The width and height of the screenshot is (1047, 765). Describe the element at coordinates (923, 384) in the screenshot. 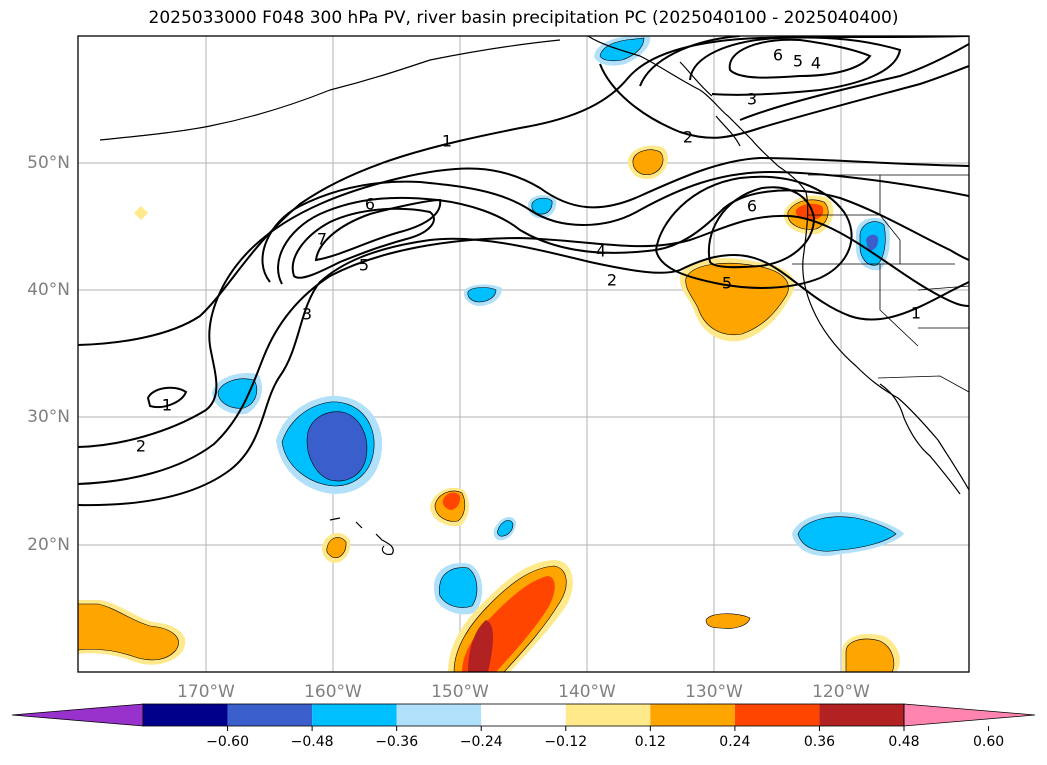

I see `border-us-mexico` at that location.